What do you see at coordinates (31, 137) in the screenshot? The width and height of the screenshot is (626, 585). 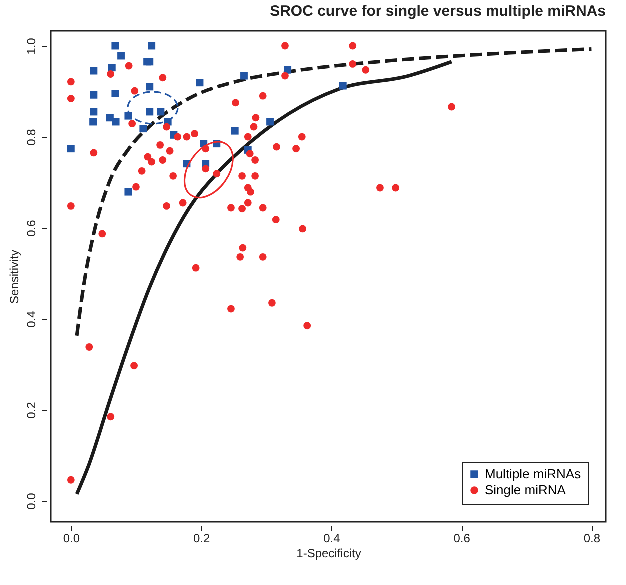 I see `y-tick-label: 0.8` at bounding box center [31, 137].